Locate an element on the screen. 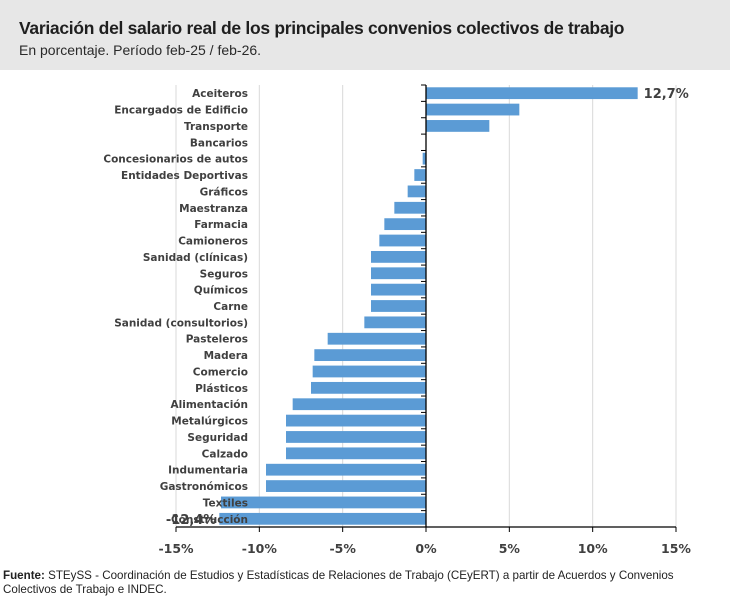 The width and height of the screenshot is (730, 602). category-label: Calzado is located at coordinates (225, 454).